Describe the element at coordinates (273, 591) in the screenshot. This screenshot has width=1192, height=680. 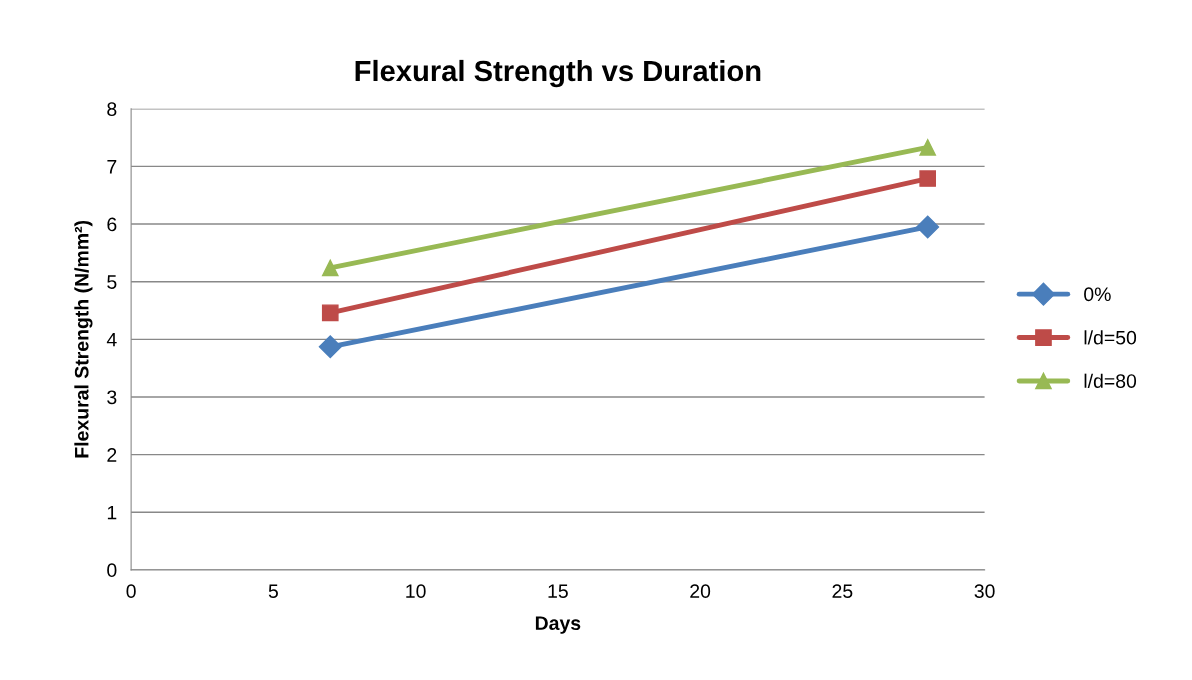
I see `x-tick-label: 5` at that location.